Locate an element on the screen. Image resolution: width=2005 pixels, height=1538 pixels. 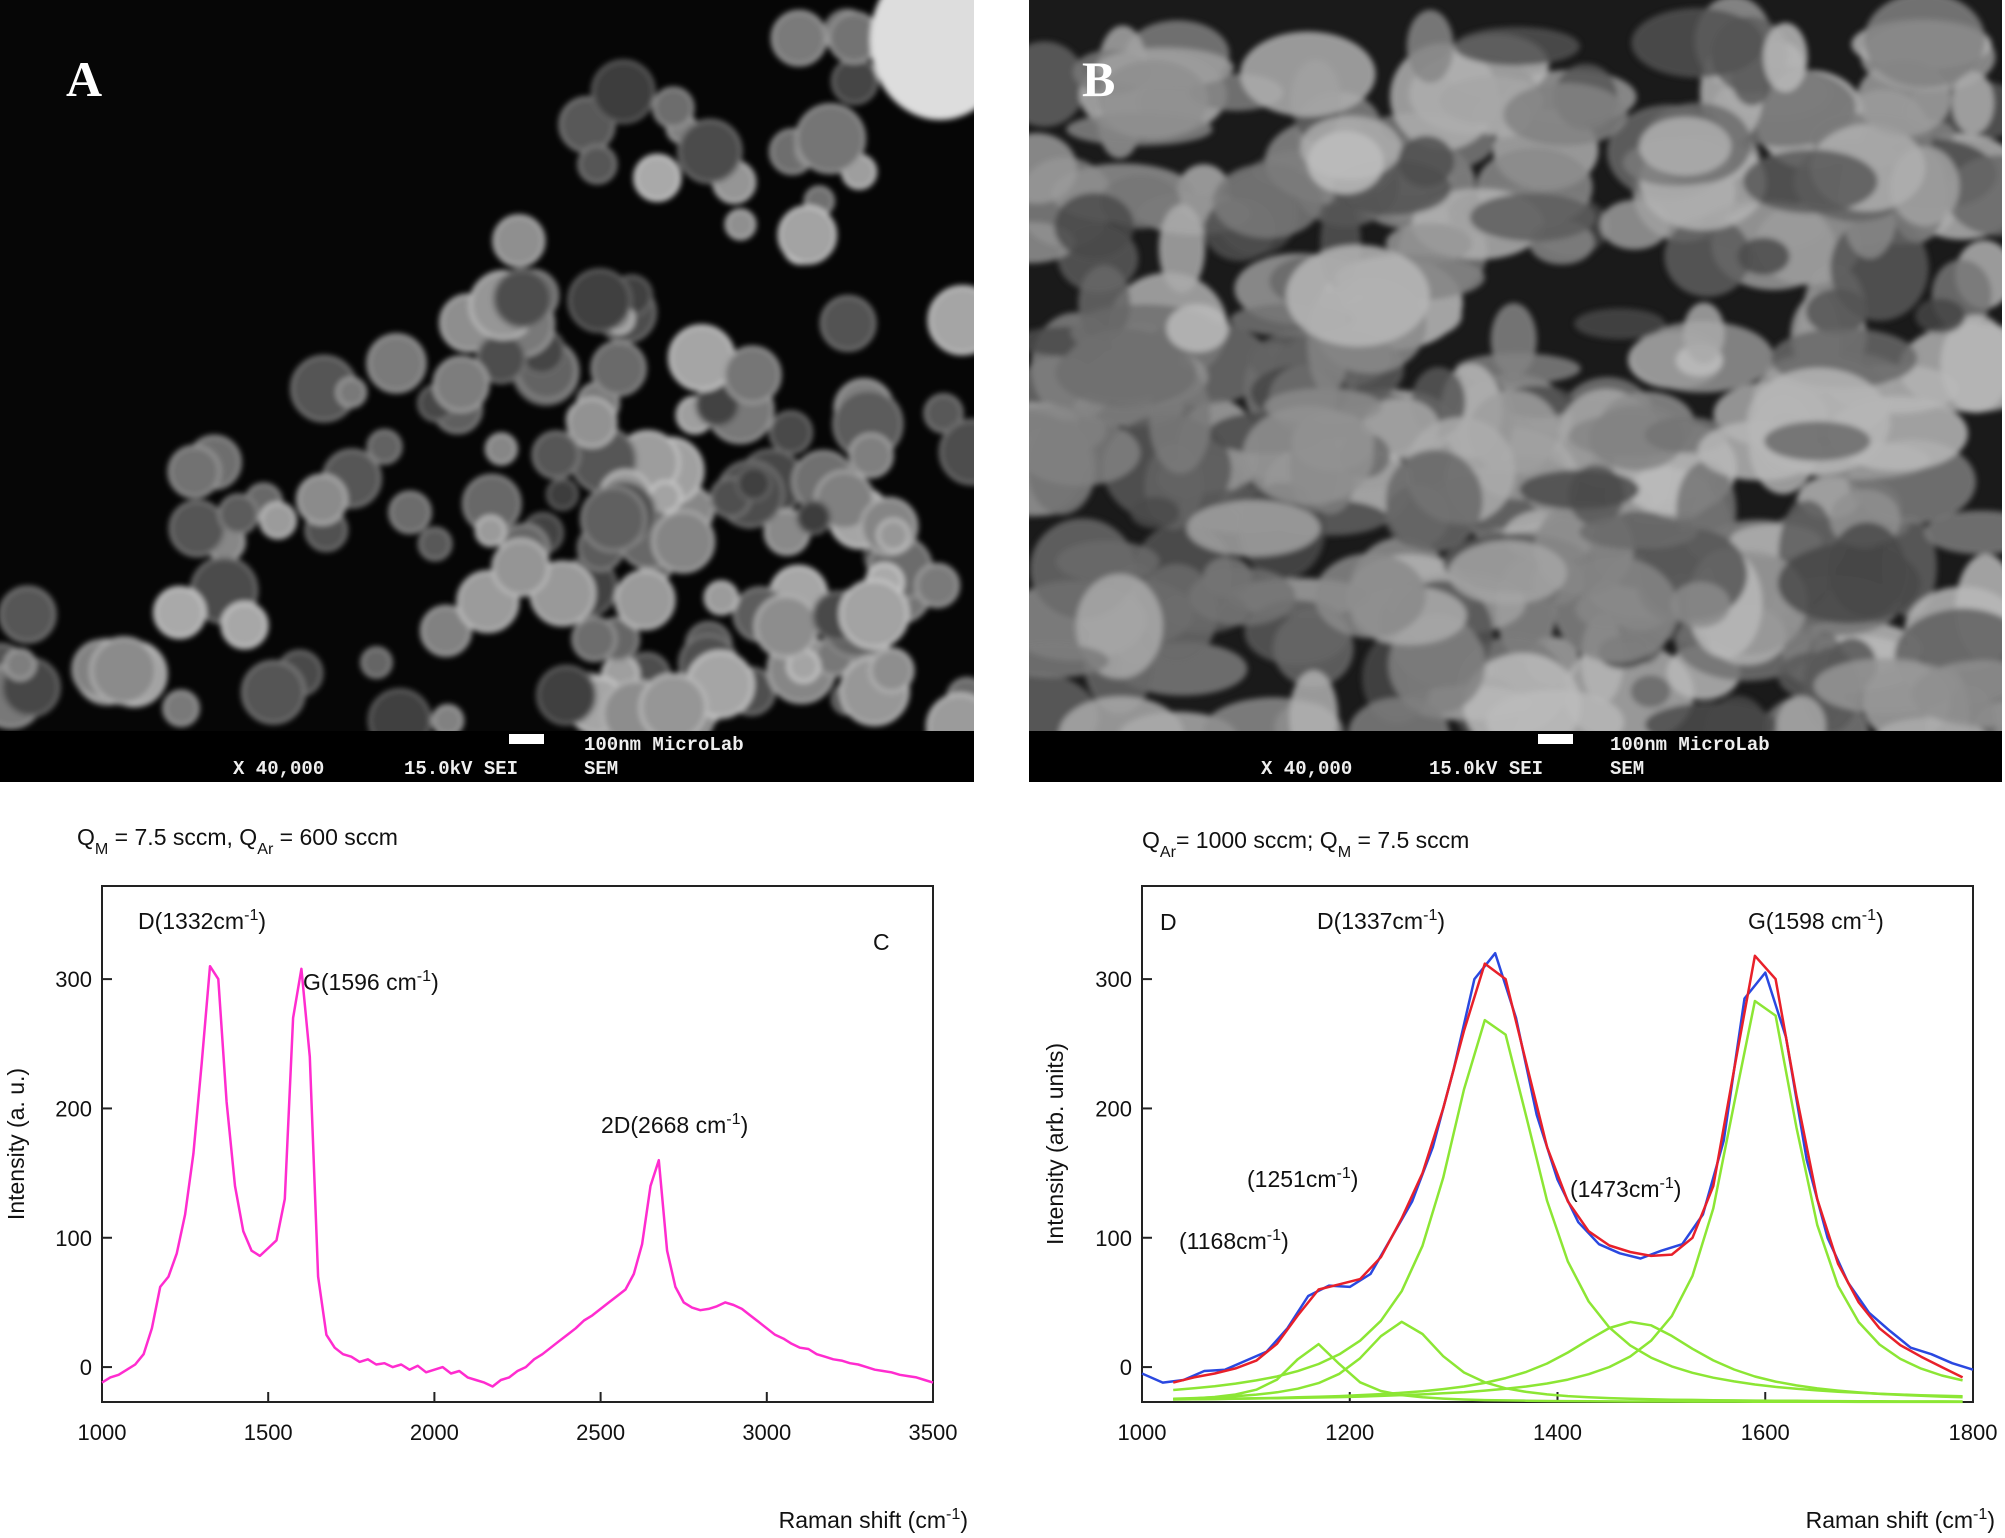
chart-title-run: Q is located at coordinates (86, 837).